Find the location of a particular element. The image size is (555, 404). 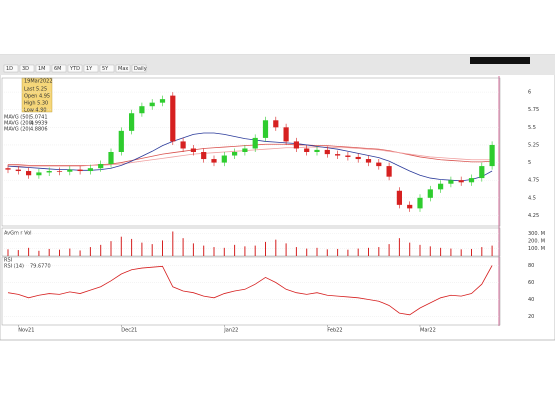

toolbar-label: 6M is located at coordinates (58, 69).